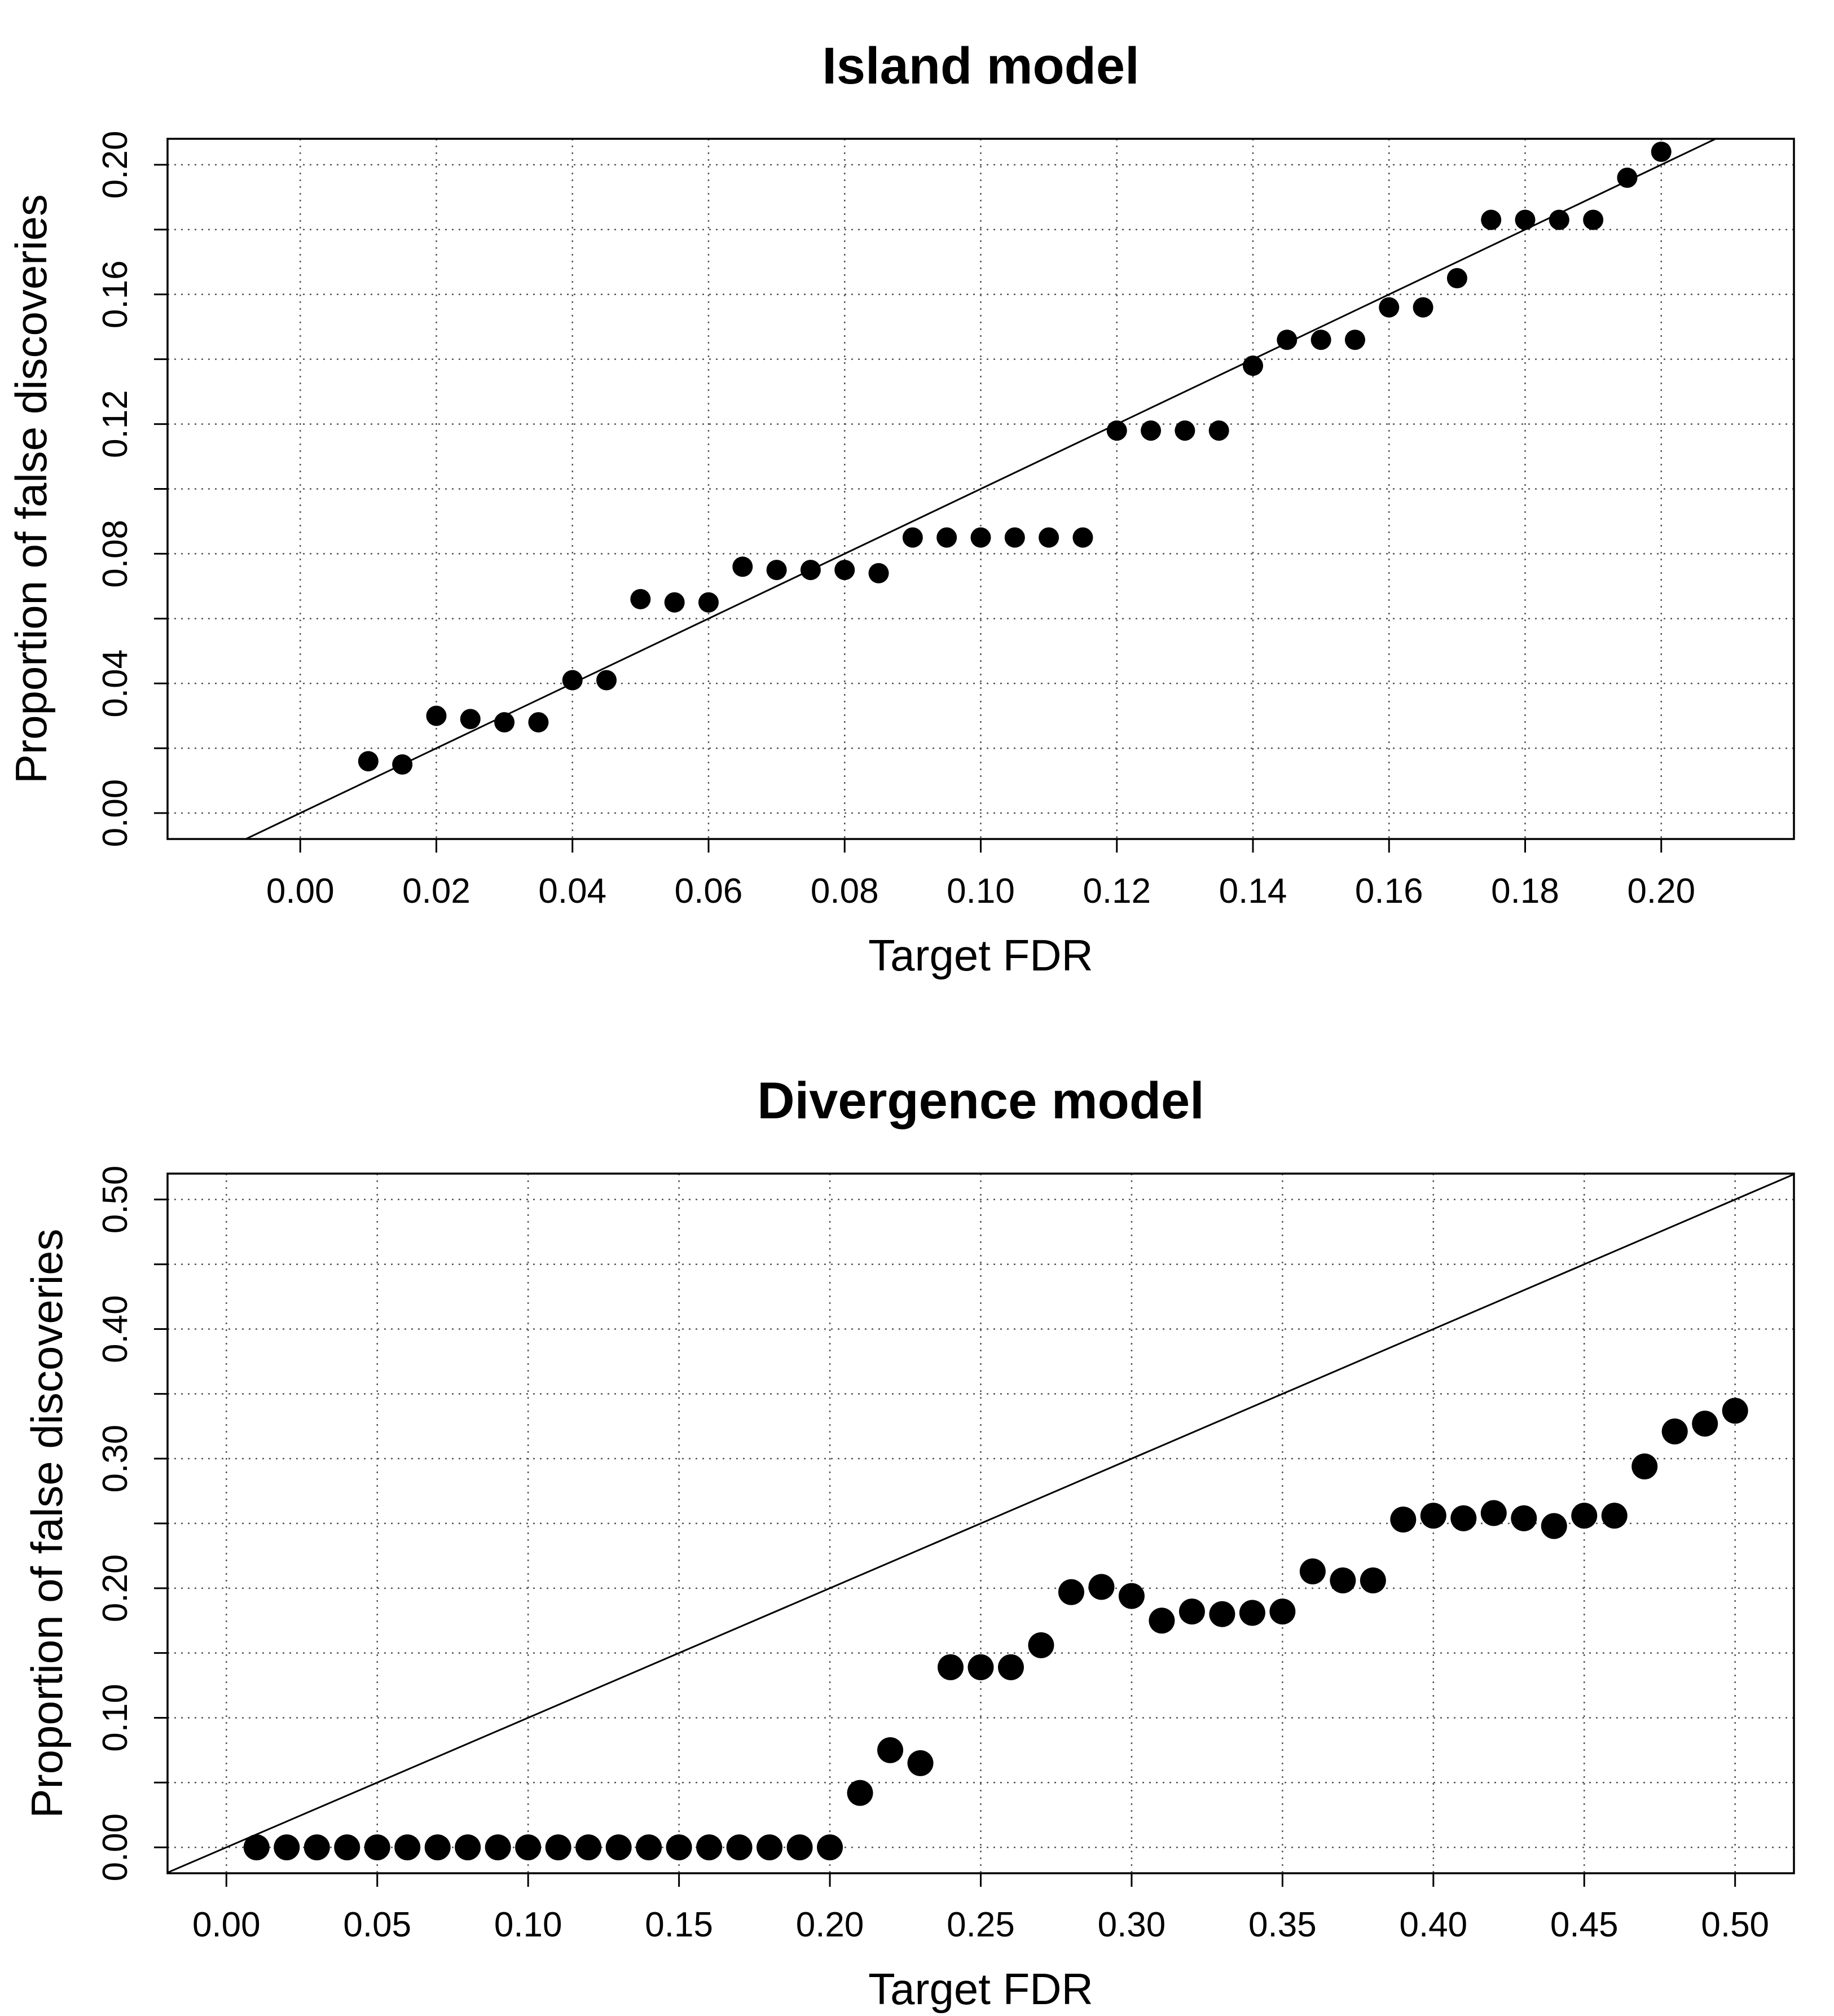 The image size is (1834, 2016). Describe the element at coordinates (1282, 1924) in the screenshot. I see `x-tick-label: 0.35` at that location.